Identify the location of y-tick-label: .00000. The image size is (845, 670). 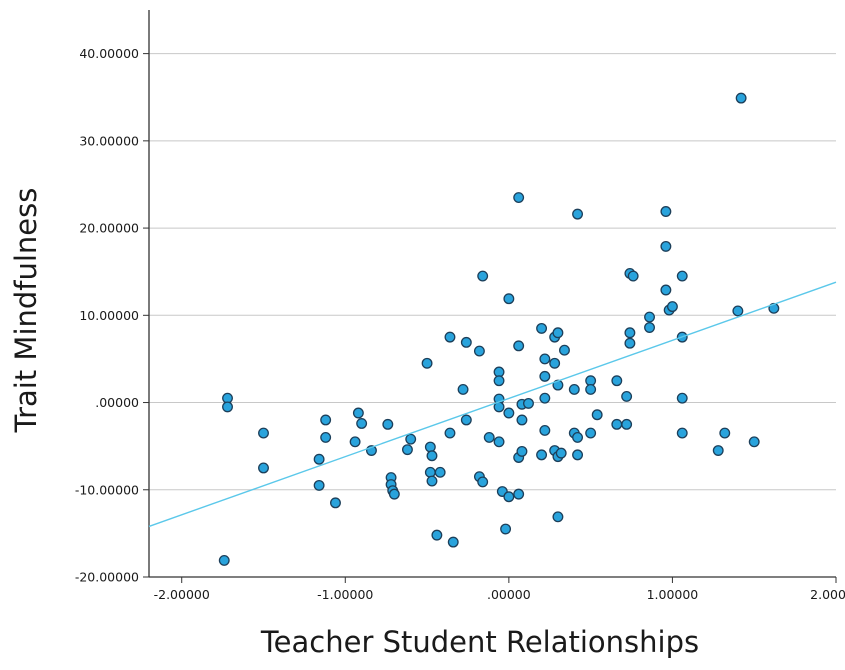
(117, 402).